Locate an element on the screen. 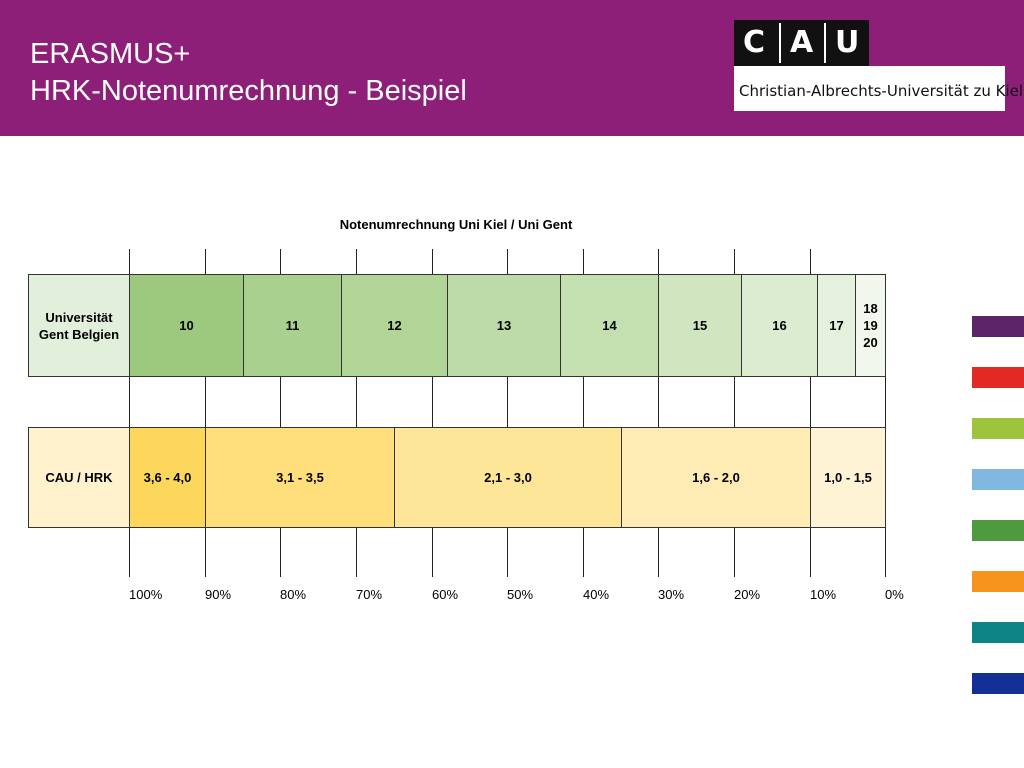 The width and height of the screenshot is (1024, 768). percent-tick-label: 10% is located at coordinates (823, 594).